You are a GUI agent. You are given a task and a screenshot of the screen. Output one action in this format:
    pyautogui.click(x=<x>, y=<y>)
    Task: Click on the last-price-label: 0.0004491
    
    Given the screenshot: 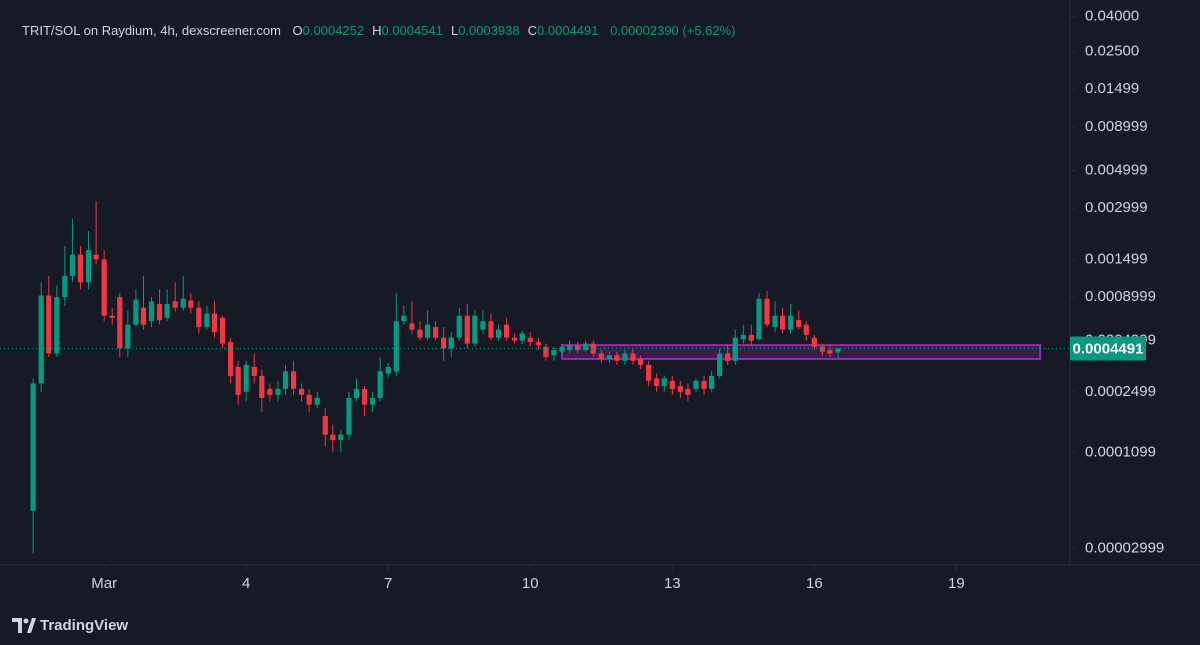 What is the action you would take?
    pyautogui.click(x=1108, y=348)
    